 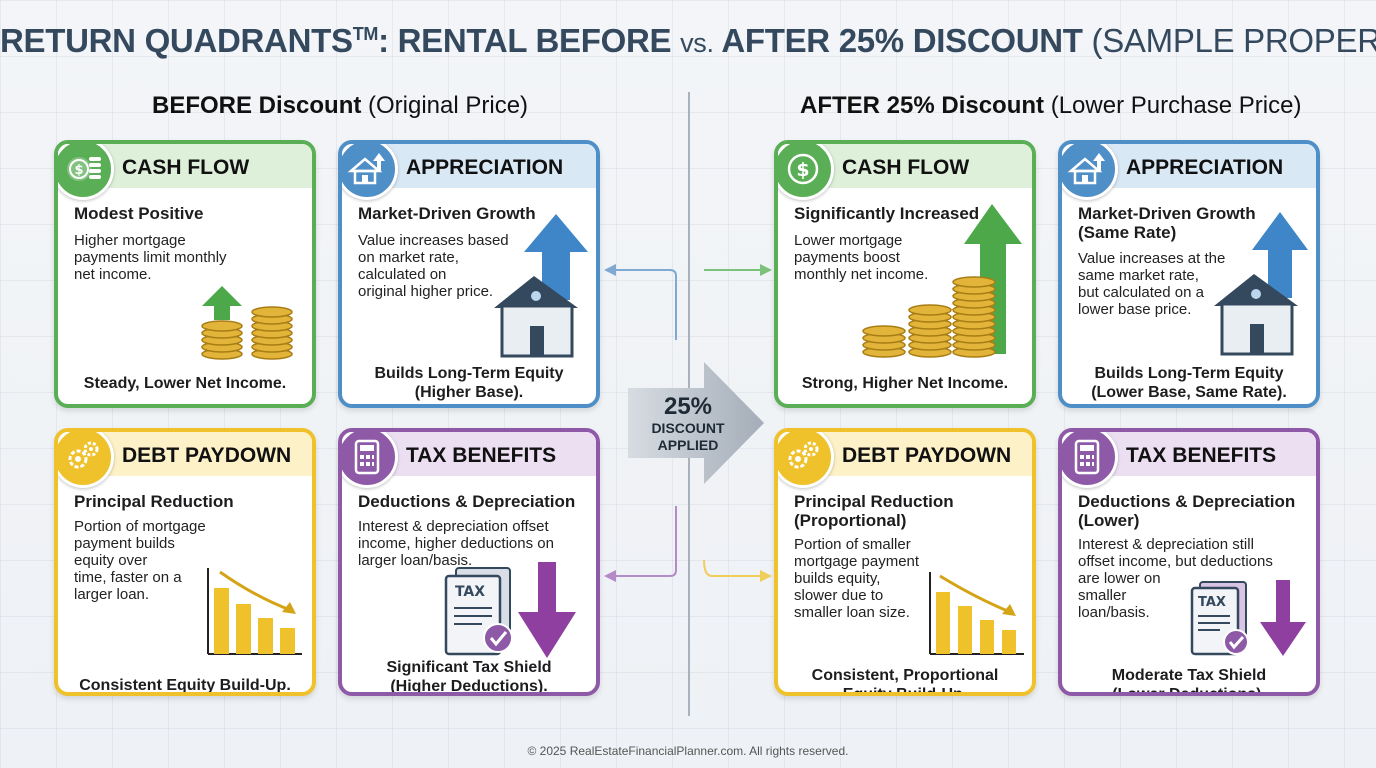 I want to click on card-footer: Moderate Tax Shield (Lower Deductions)., so click(x=1189, y=681).